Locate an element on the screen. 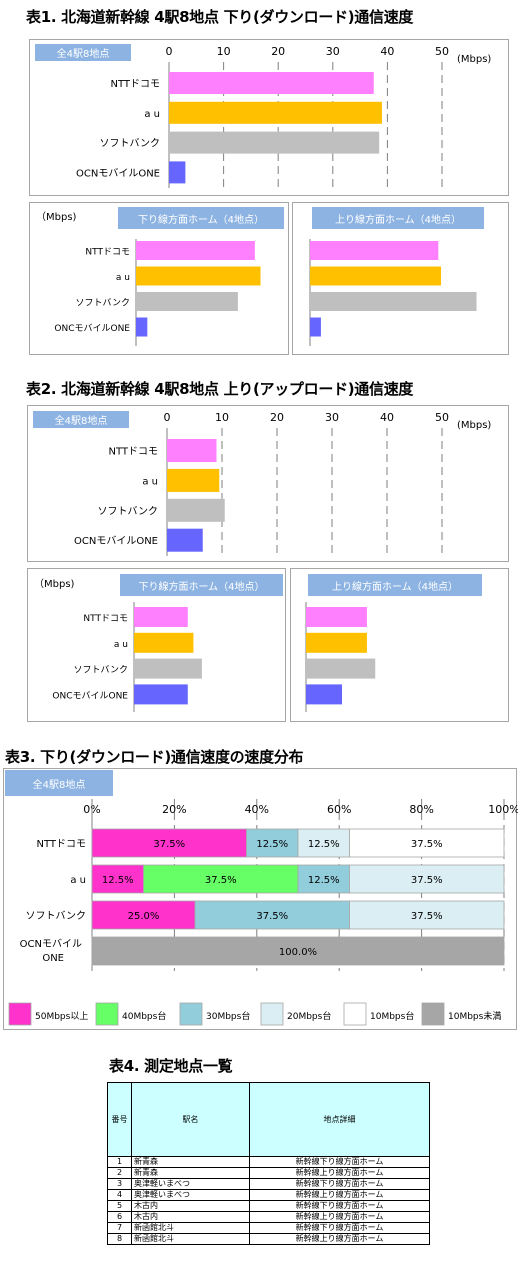 The image size is (532, 1272). category-label: OCNモバイル is located at coordinates (51, 944).